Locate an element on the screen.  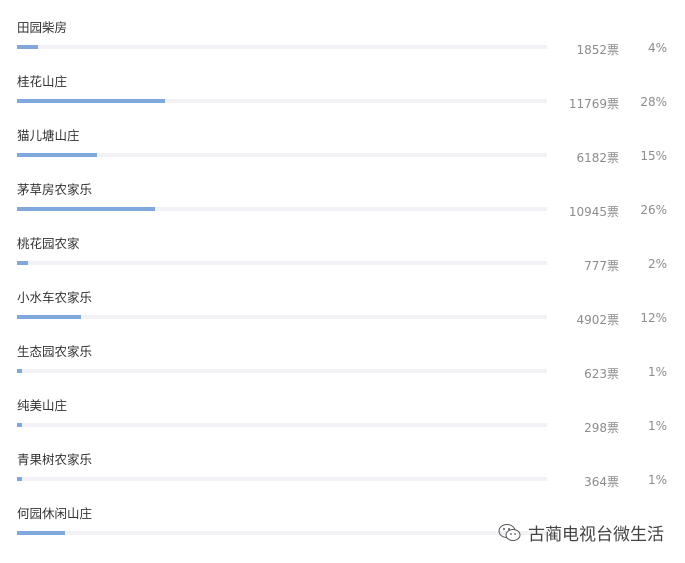
vote-option-row: 纯美山庄 298票 1% is located at coordinates (342, 415).